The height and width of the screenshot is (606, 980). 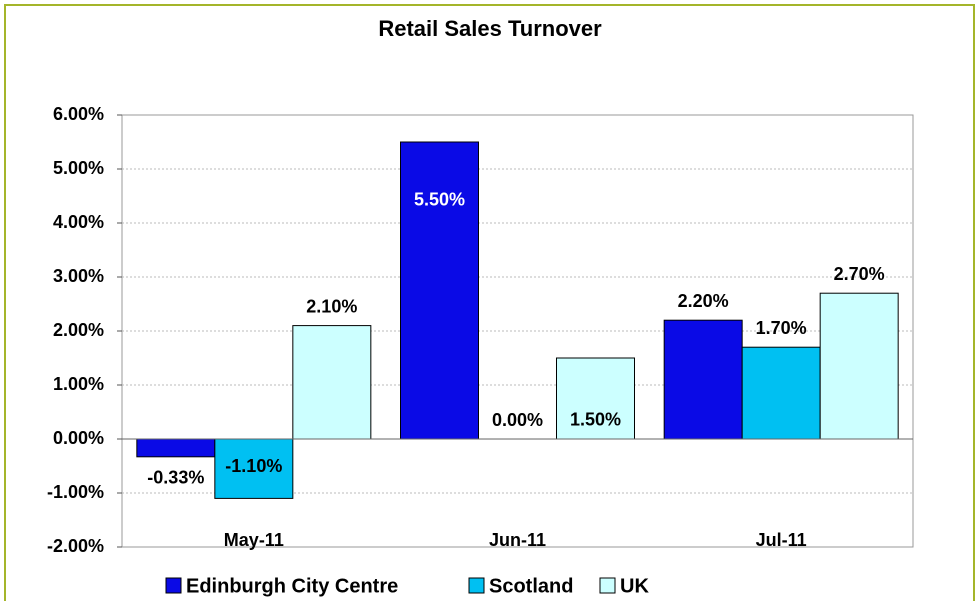 What do you see at coordinates (253, 466) in the screenshot?
I see `data-label: -1.10%` at bounding box center [253, 466].